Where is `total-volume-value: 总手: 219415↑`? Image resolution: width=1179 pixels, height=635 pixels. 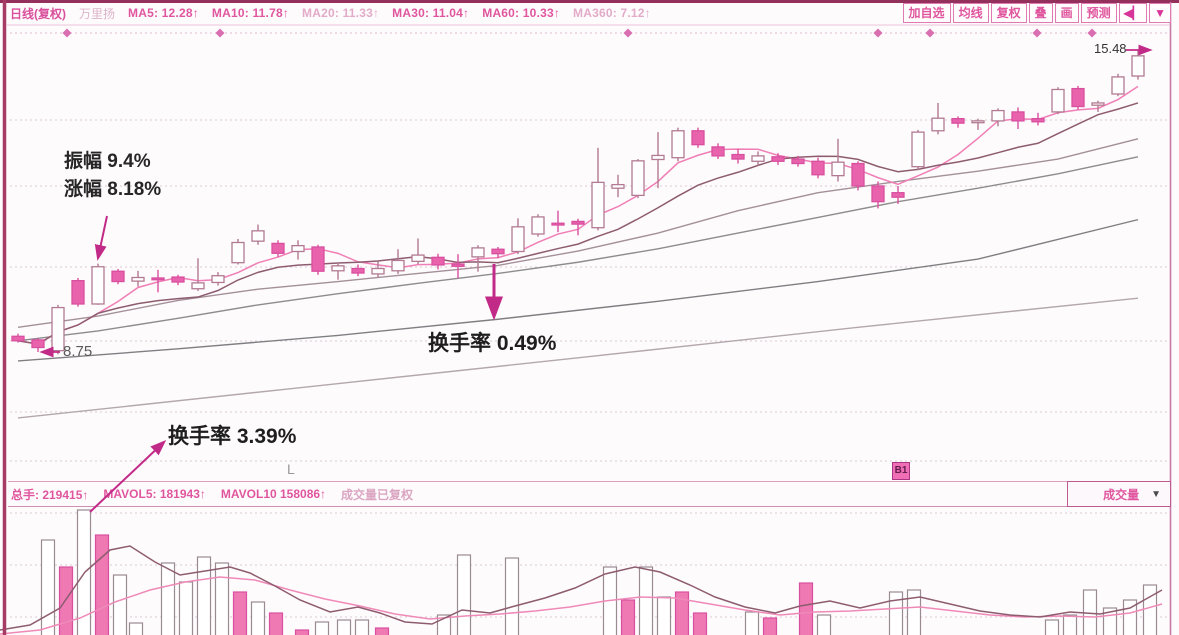
total-volume-value: 总手: 219415↑ is located at coordinates (50, 494).